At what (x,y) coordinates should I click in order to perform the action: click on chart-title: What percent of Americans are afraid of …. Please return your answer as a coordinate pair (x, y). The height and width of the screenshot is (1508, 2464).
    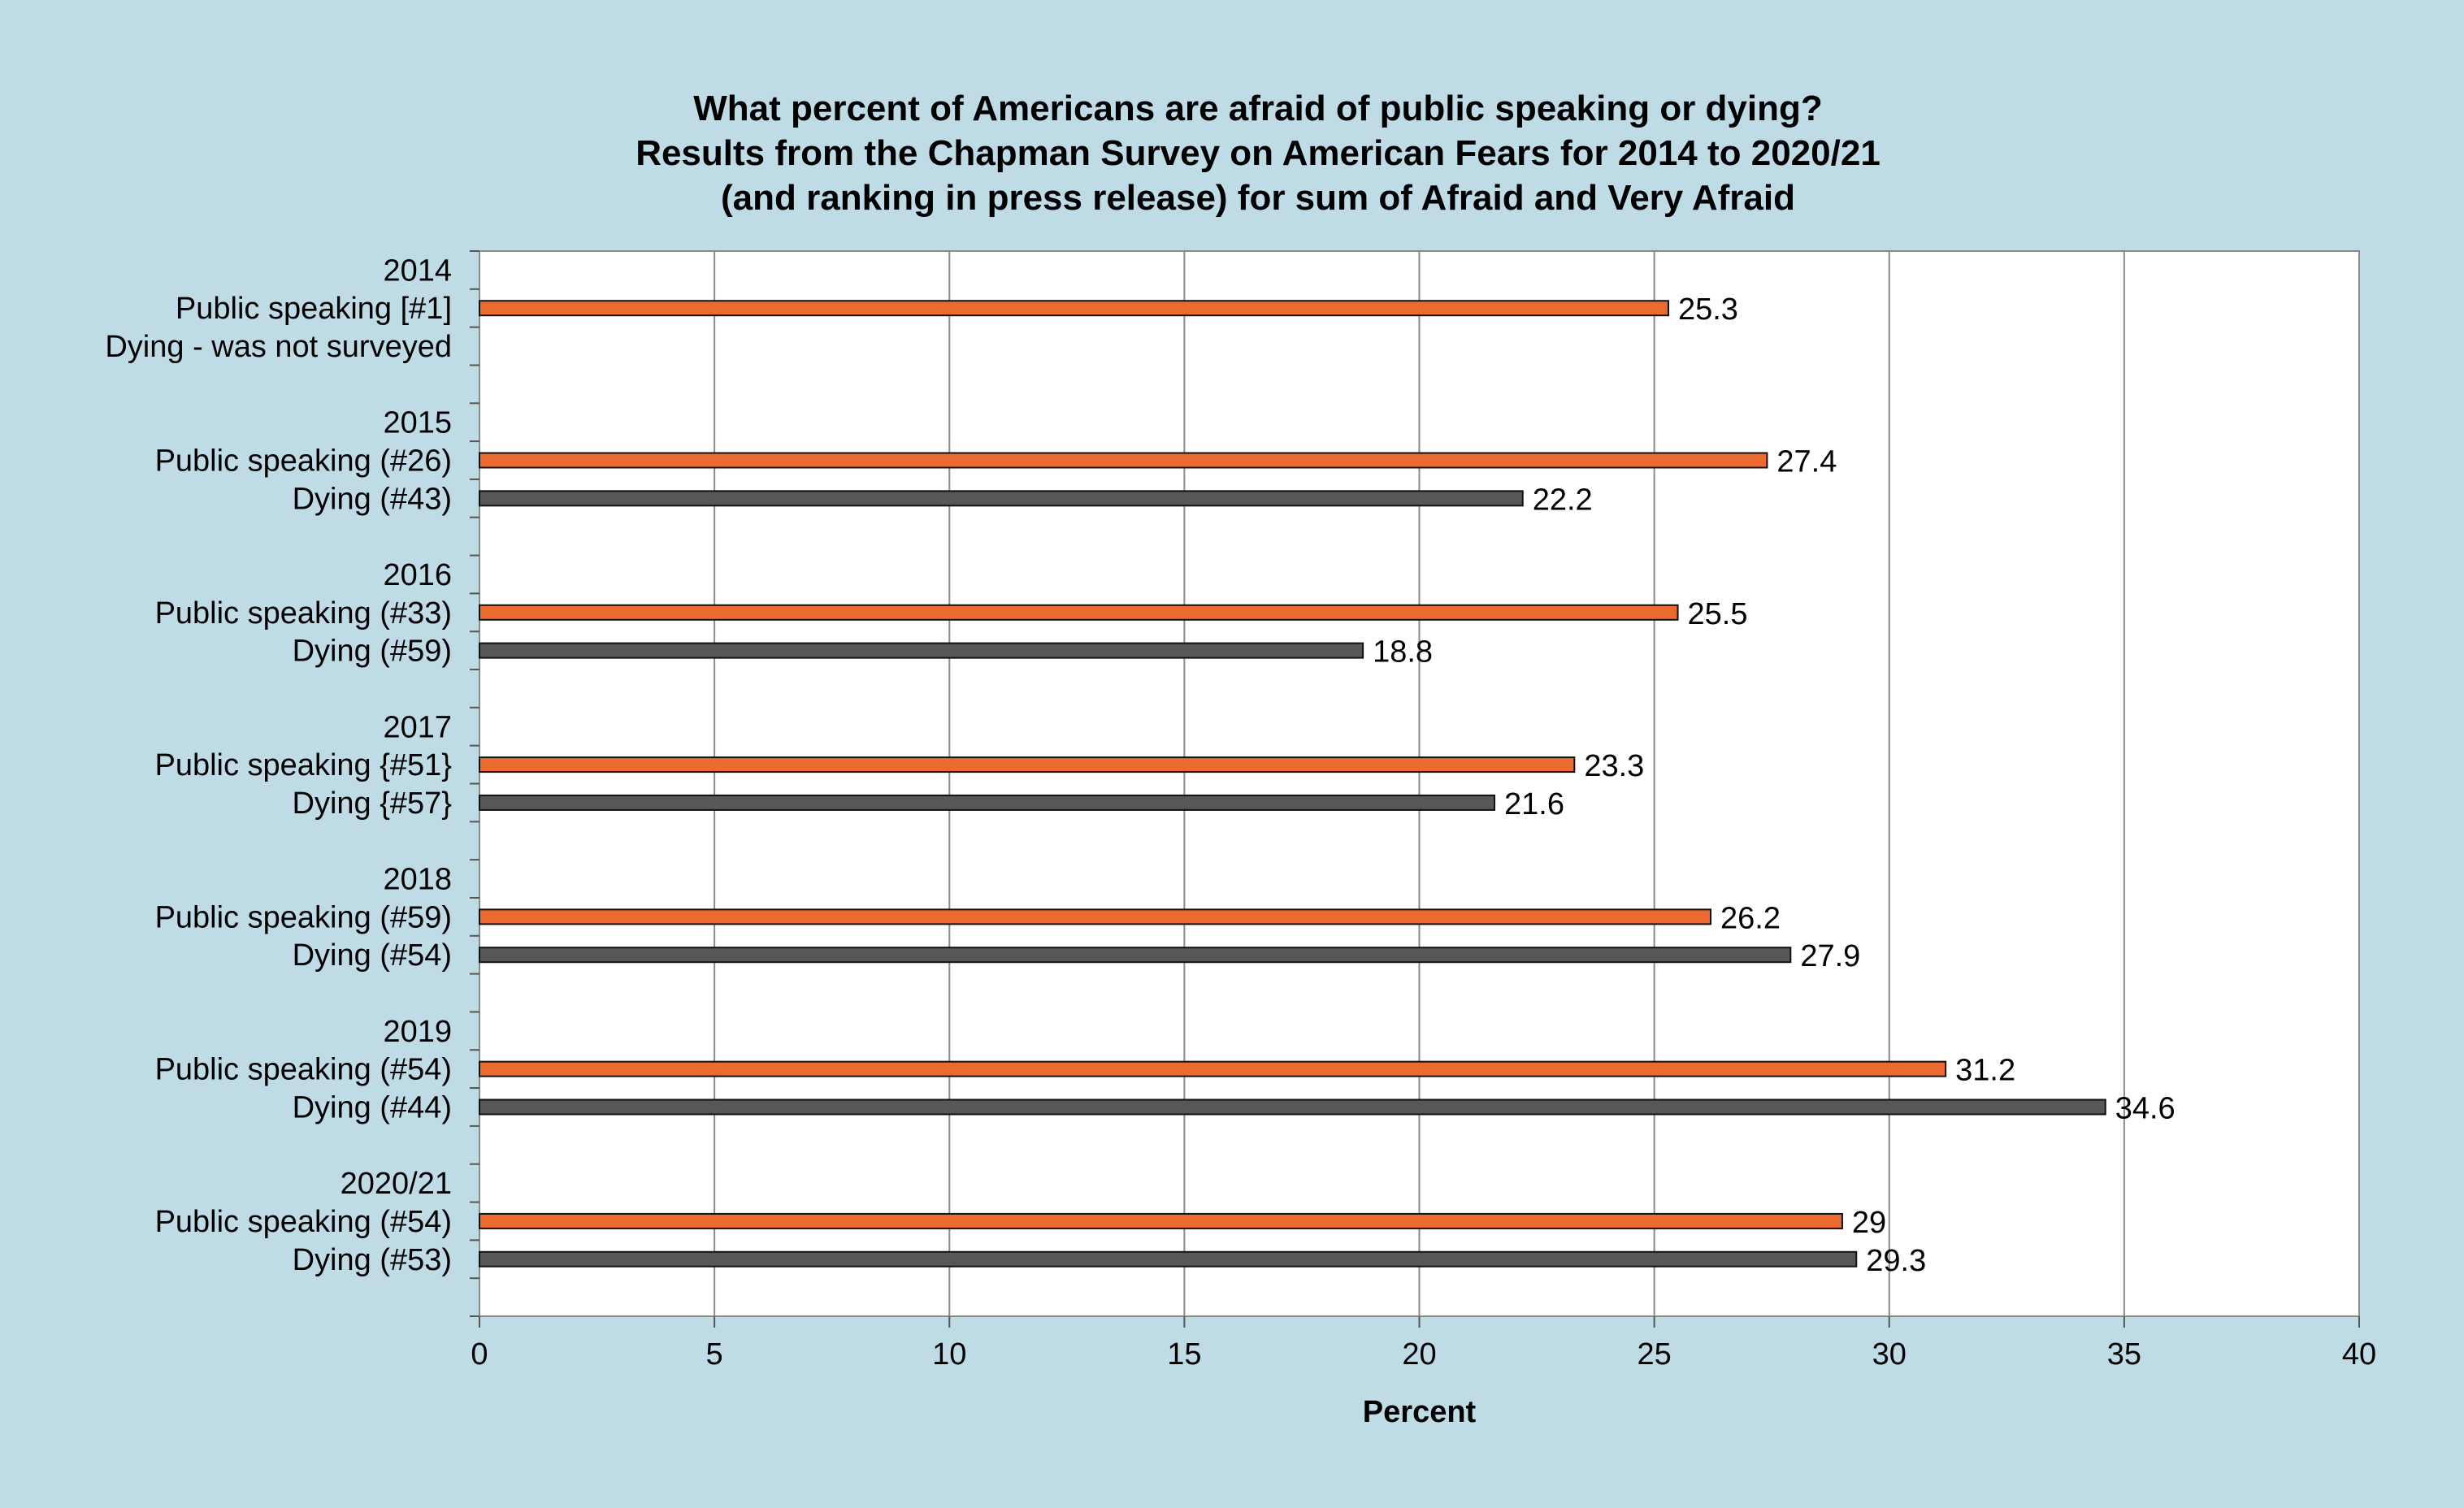
    Looking at the image, I should click on (1259, 153).